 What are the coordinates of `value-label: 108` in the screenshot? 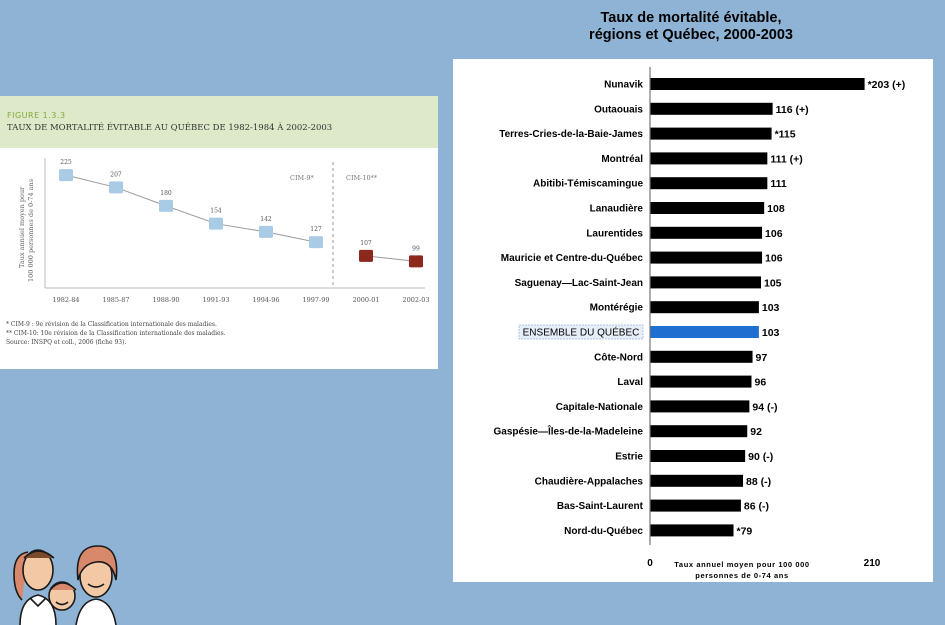 It's located at (776, 209).